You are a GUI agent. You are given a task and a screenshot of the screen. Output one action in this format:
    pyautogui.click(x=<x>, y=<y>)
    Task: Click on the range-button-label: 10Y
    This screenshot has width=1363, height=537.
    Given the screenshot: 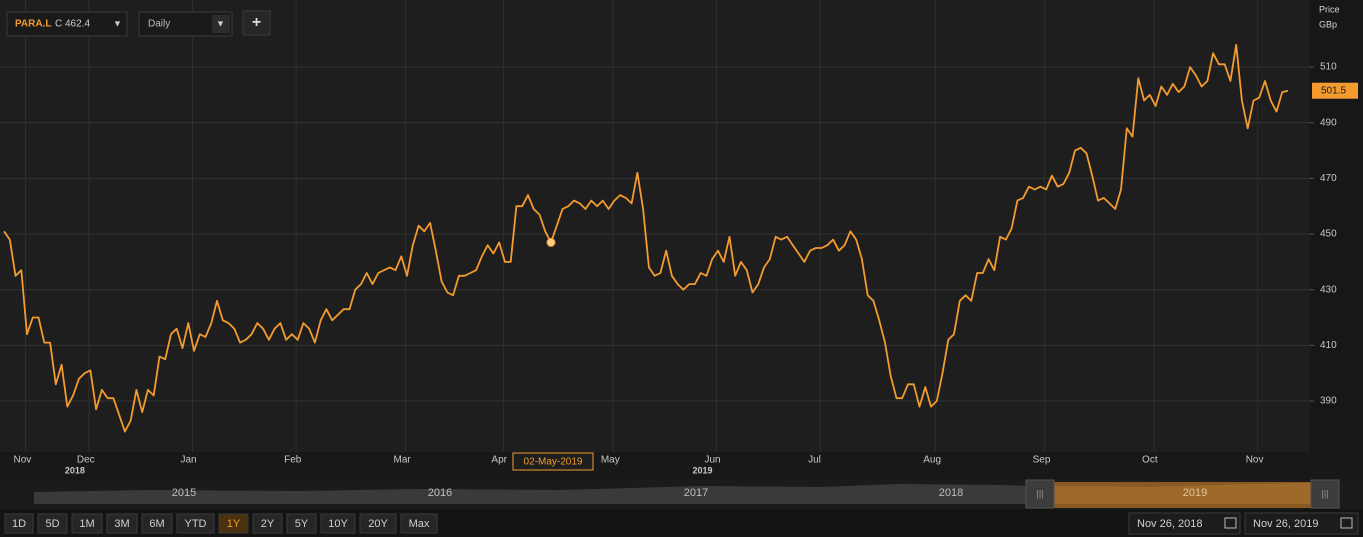 What is the action you would take?
    pyautogui.click(x=338, y=524)
    